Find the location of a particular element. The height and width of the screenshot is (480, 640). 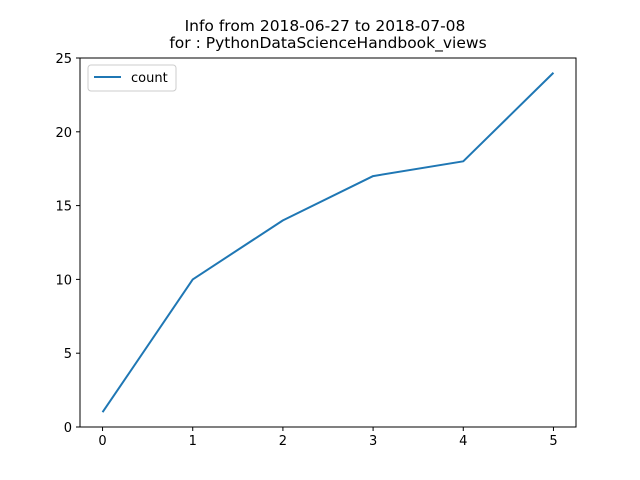

chart-subtitle: for : PythonDataScienceHandbook_views is located at coordinates (327, 43).